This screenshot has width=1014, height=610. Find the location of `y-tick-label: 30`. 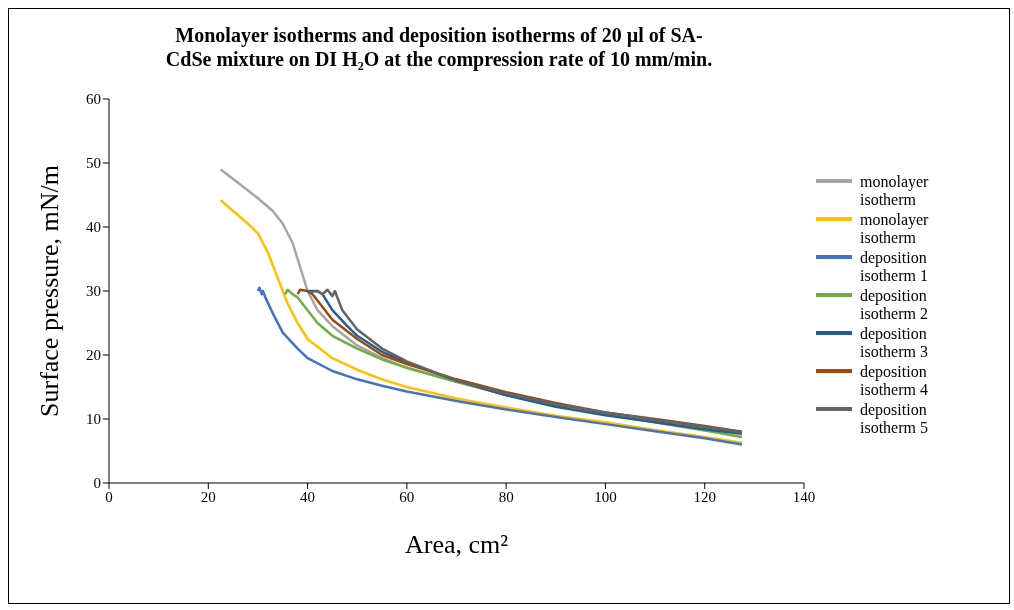

y-tick-label: 30 is located at coordinates (93, 291).